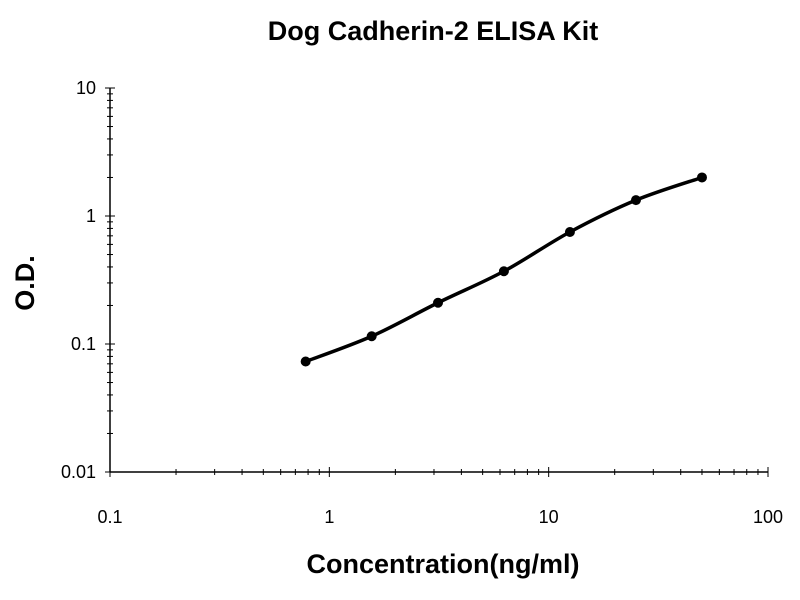  What do you see at coordinates (86, 88) in the screenshot?
I see `y-tick-label: 10` at bounding box center [86, 88].